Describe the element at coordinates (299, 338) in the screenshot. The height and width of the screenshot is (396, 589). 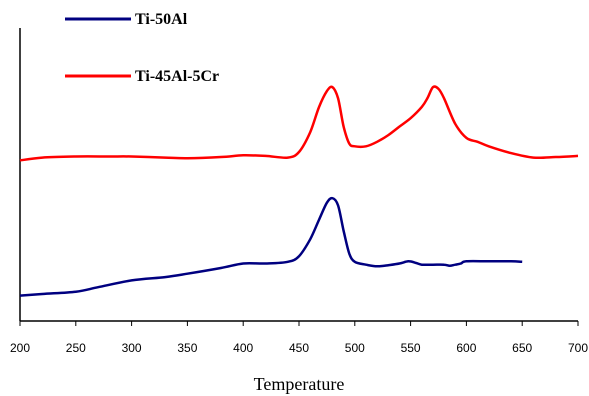
I see `x-ticks: 200 250 300 350 400 450 500 550 600 650 700` at that location.